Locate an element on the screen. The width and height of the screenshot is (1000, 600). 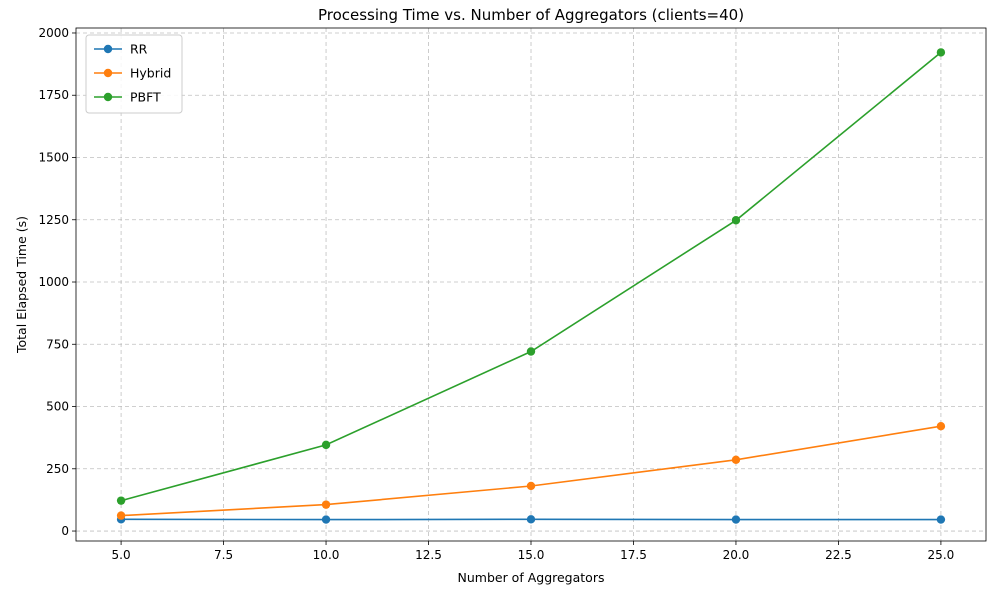
x-axis: 5.0 7.5 10.0 12.5 15.0 17.5 20.0 22.5 25.0 is located at coordinates (533, 551).